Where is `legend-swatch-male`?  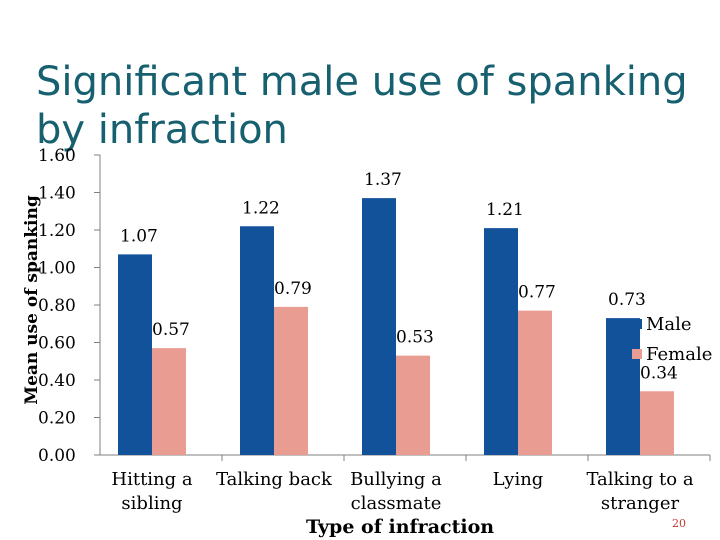
legend-swatch-male is located at coordinates (637, 324).